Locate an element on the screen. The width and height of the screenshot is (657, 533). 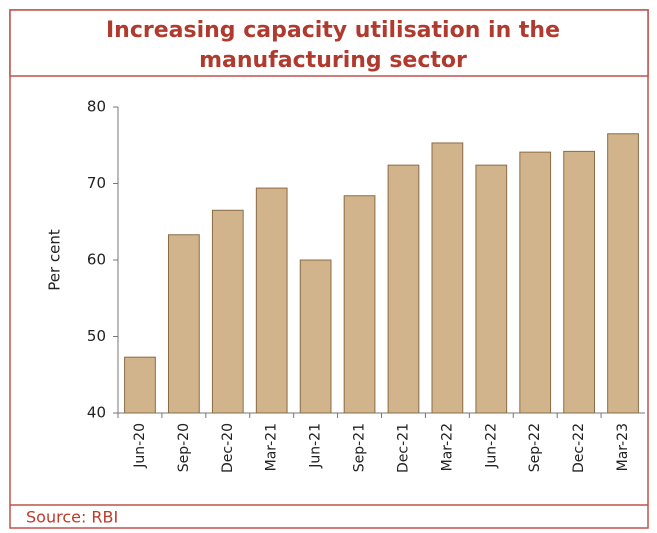
y-tick-label: 40 is located at coordinates (96, 413).